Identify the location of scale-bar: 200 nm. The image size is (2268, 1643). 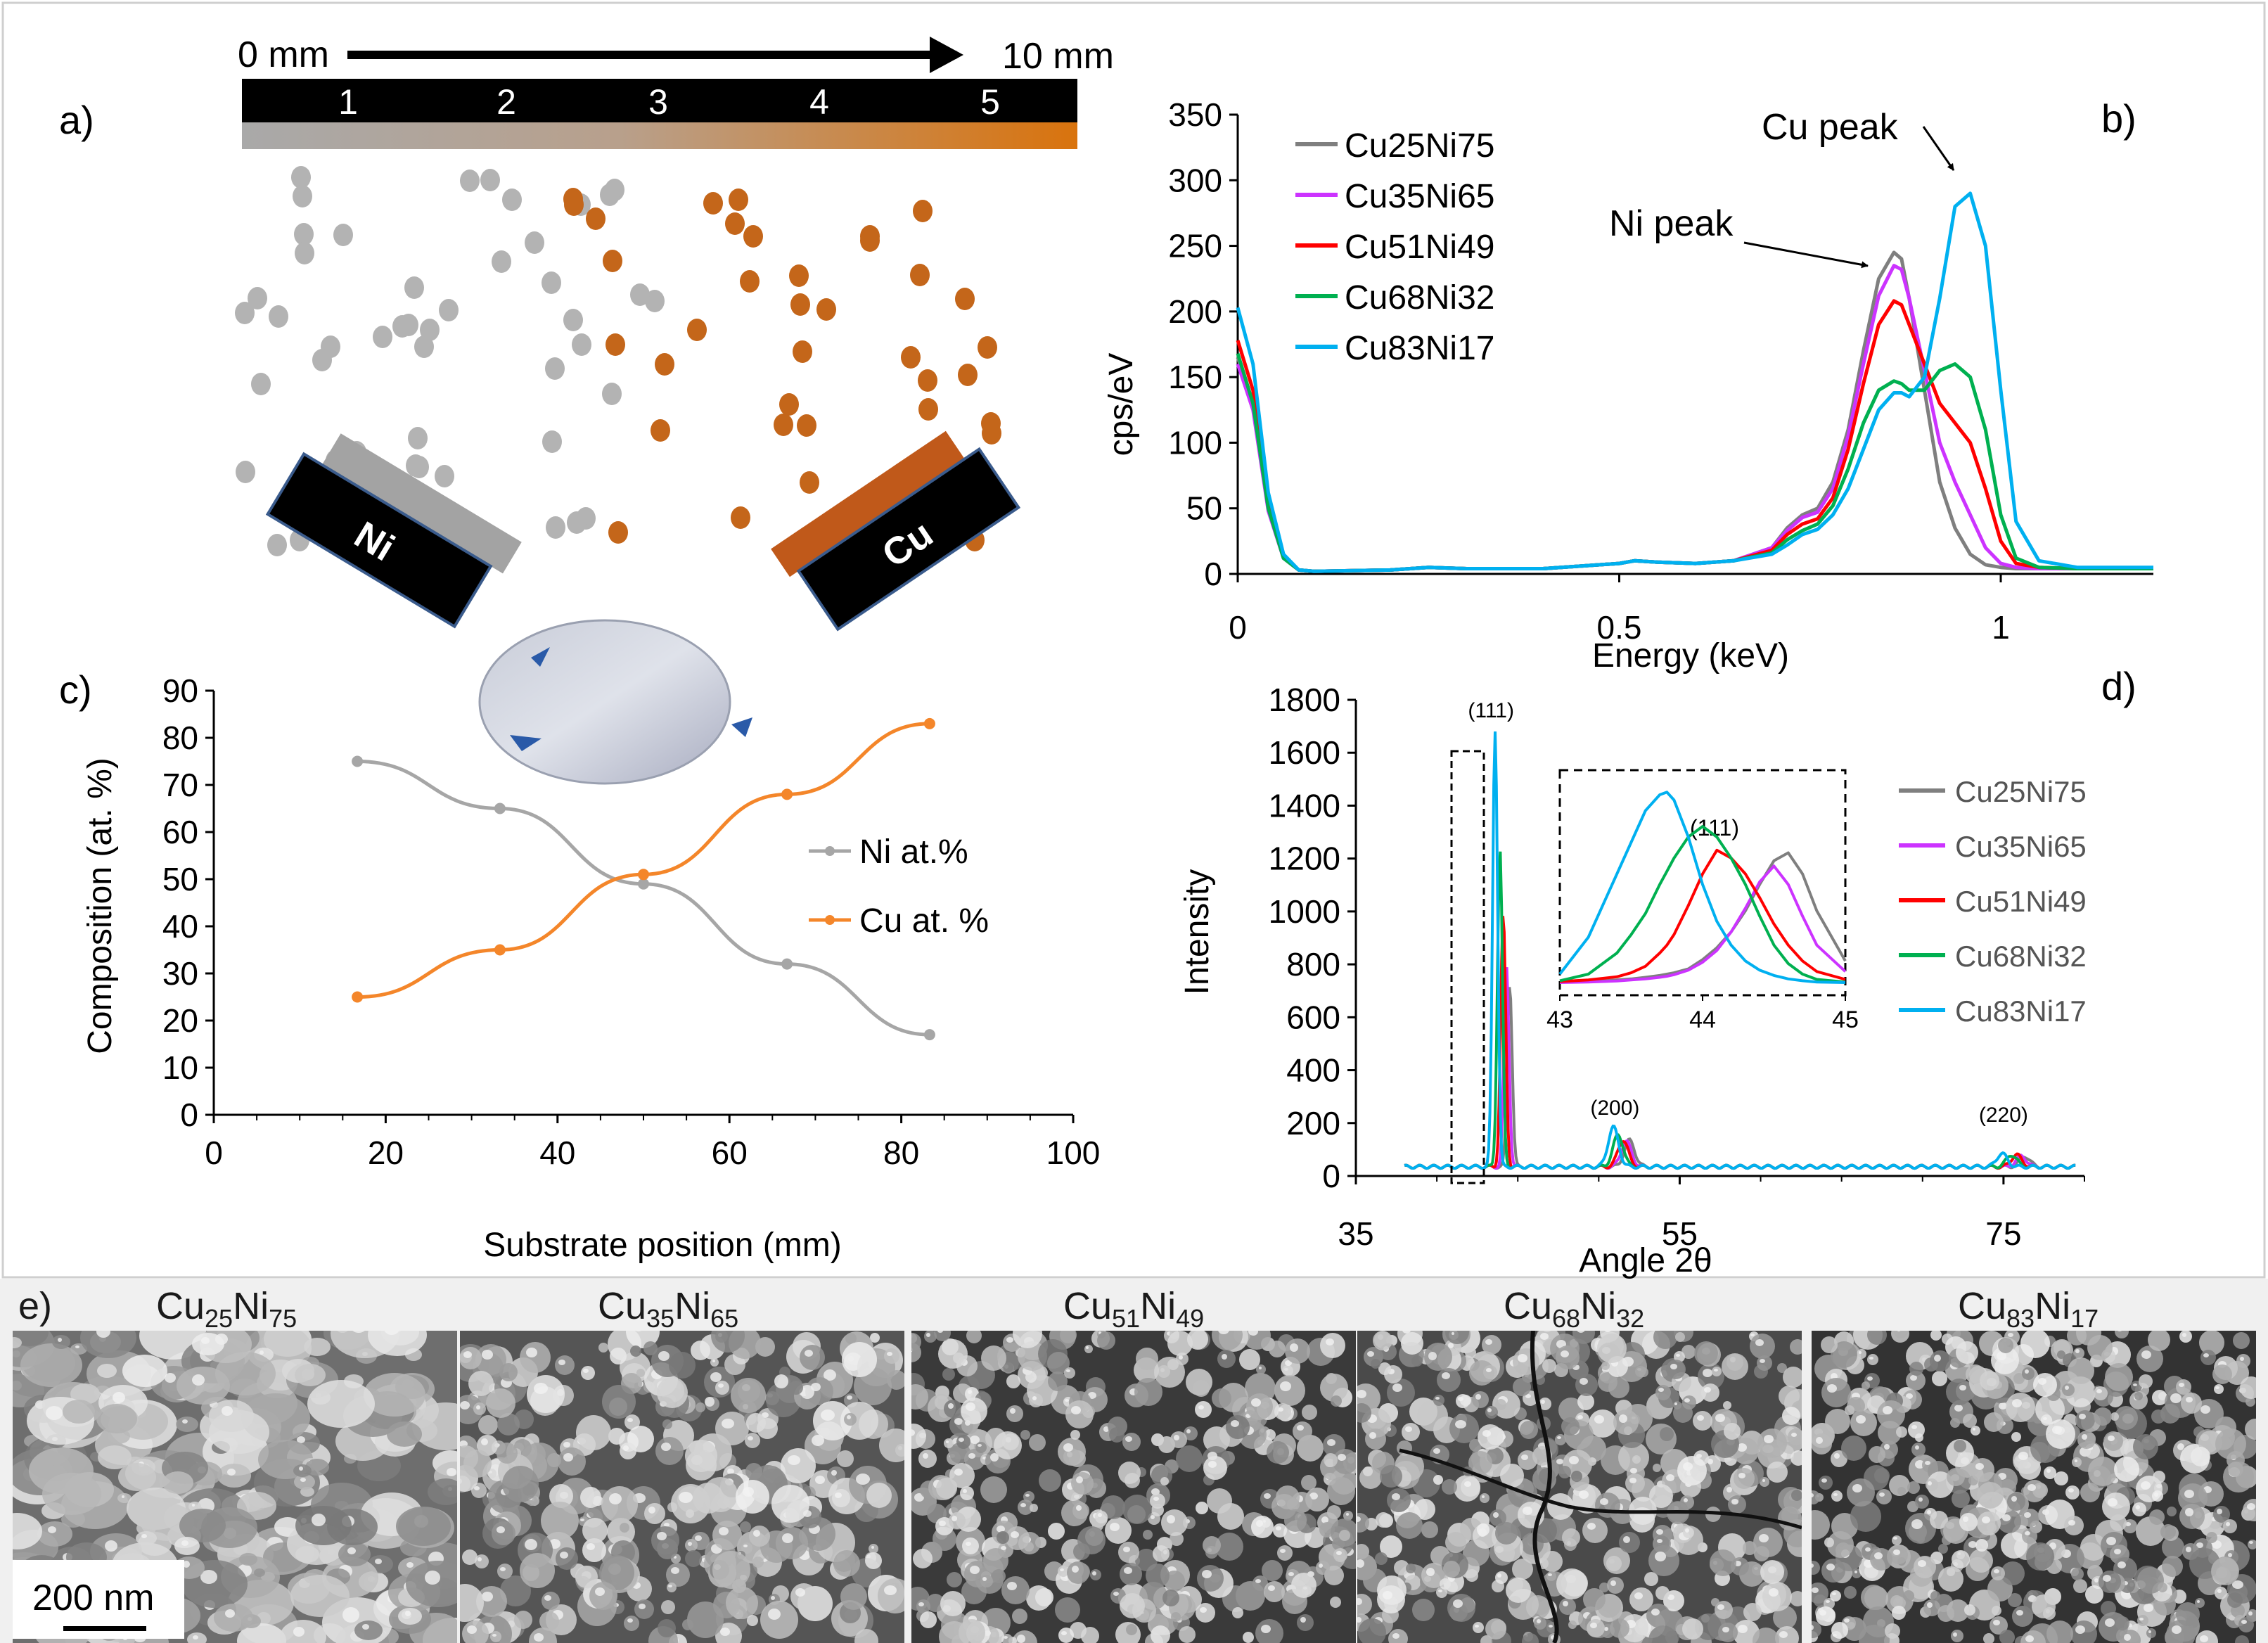
(98, 1599).